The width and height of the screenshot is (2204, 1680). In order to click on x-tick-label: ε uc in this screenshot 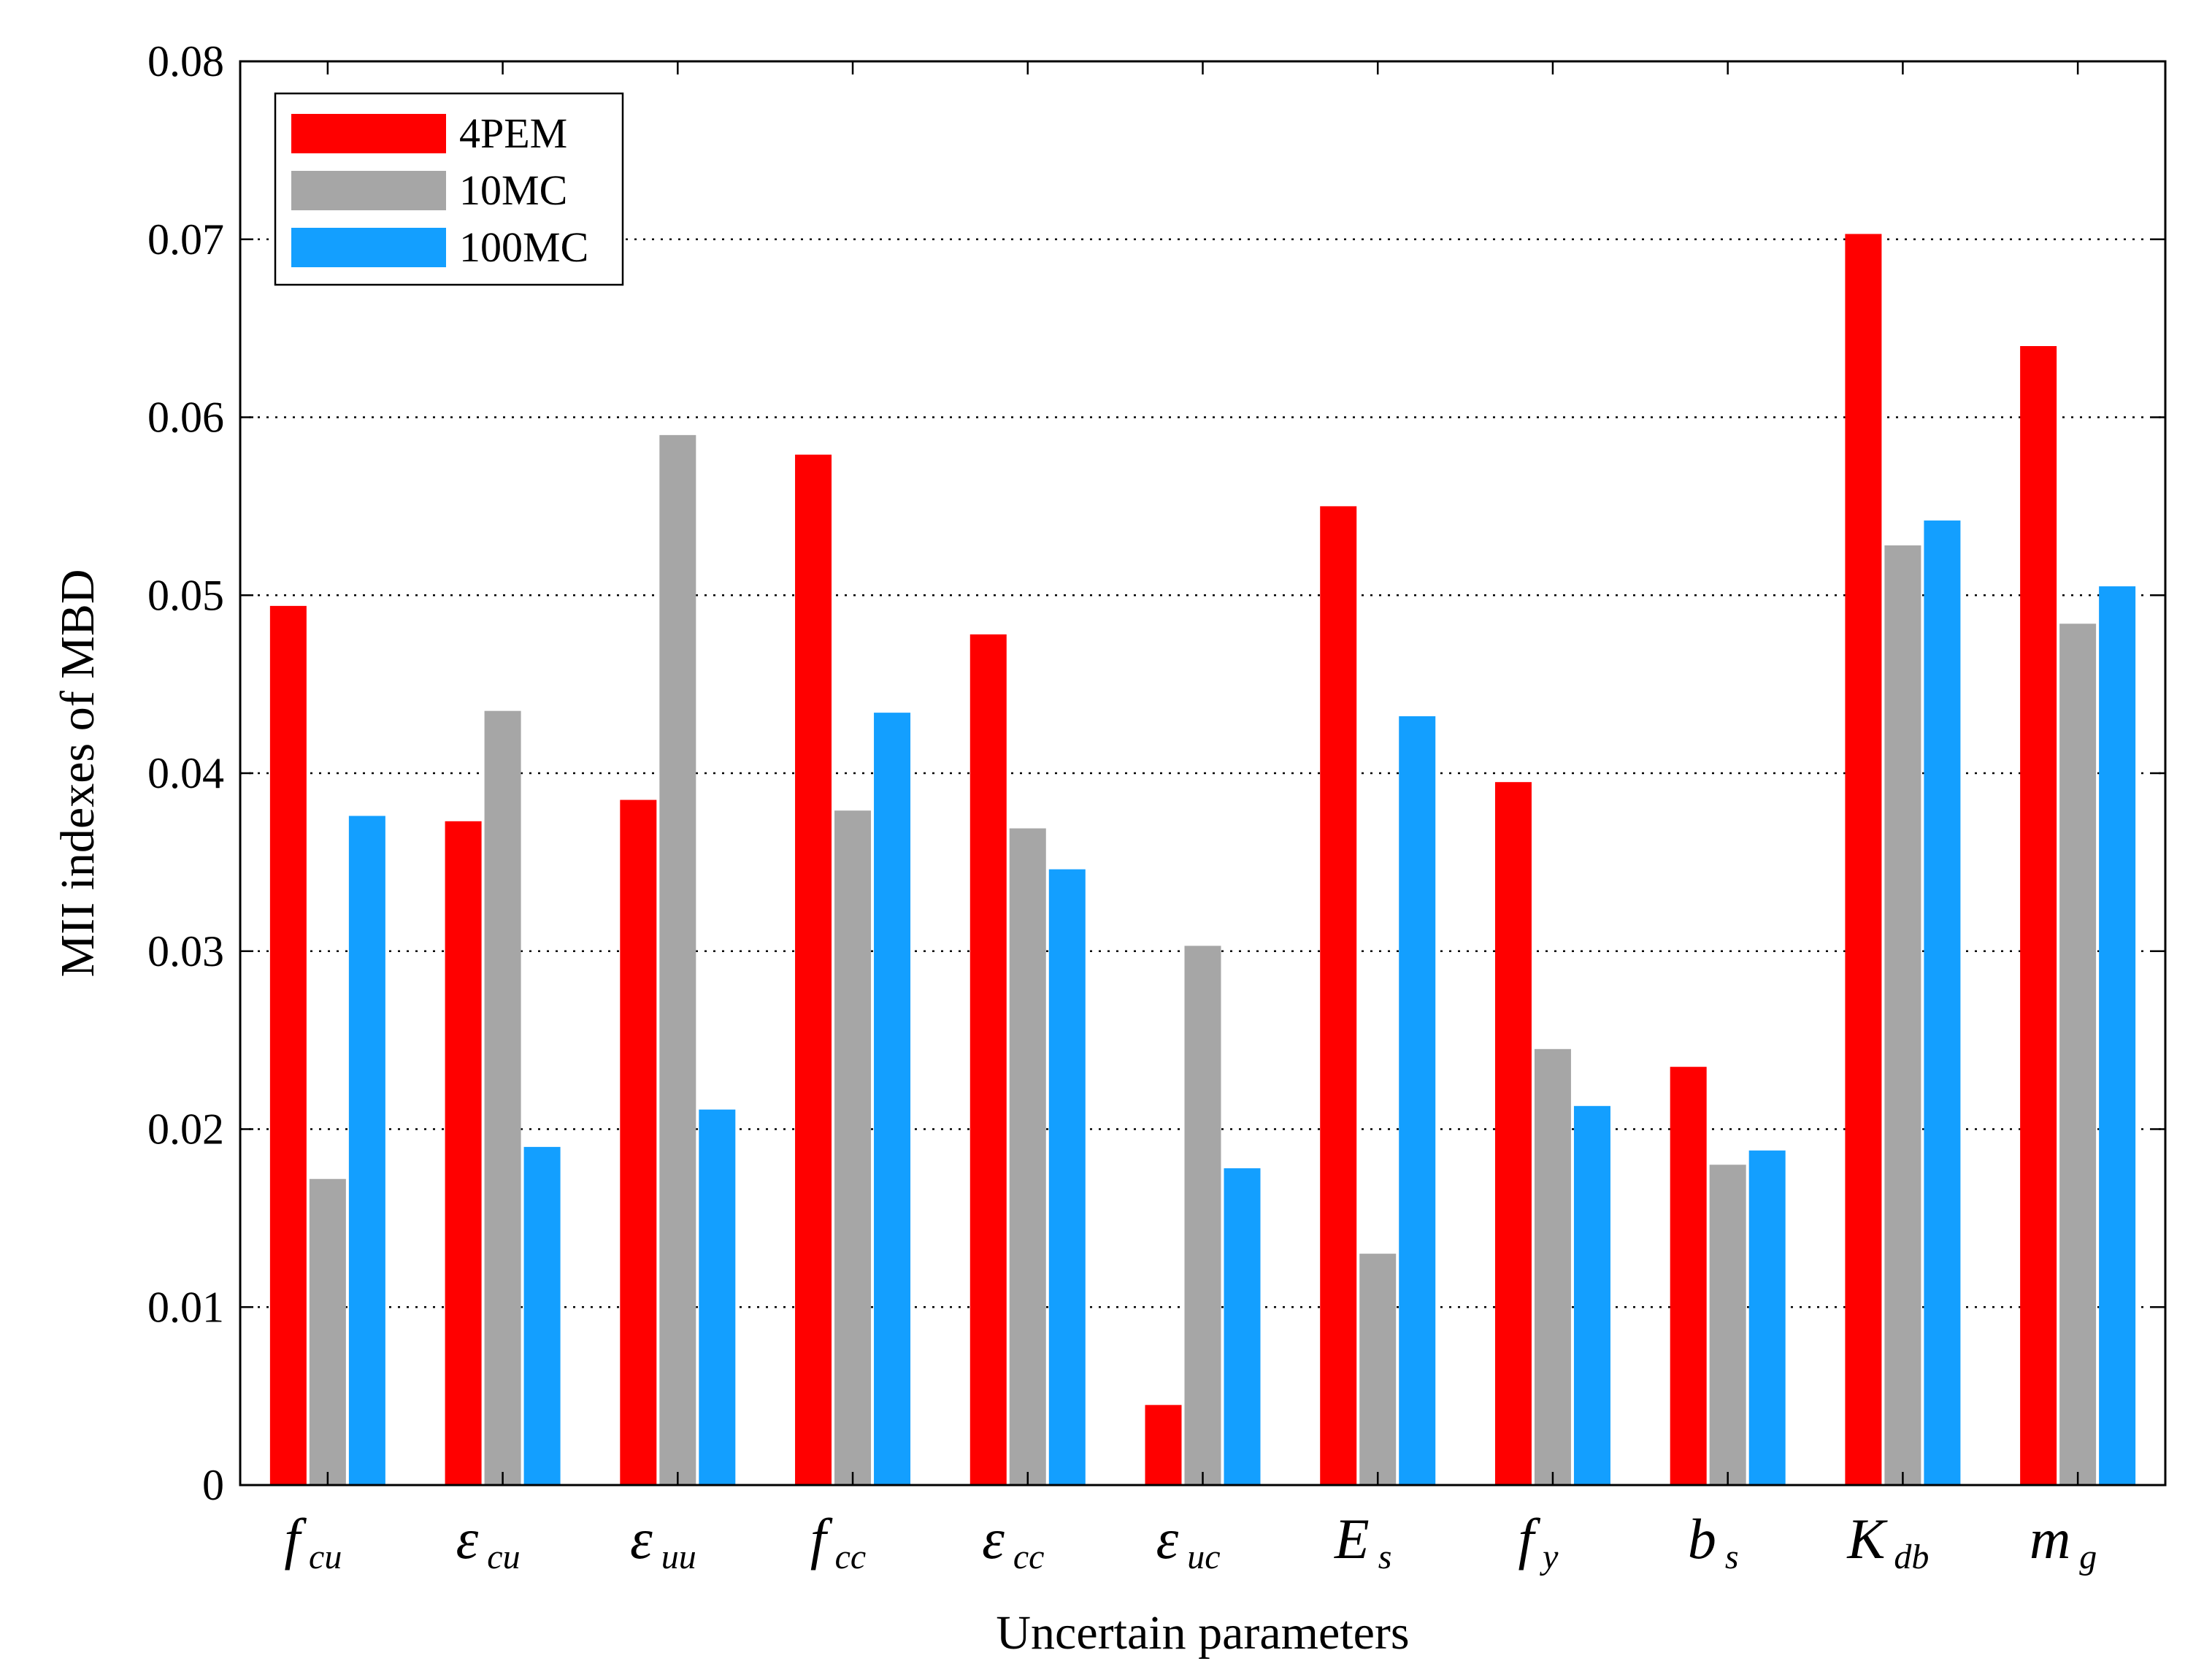, I will do `click(1188, 1542)`.